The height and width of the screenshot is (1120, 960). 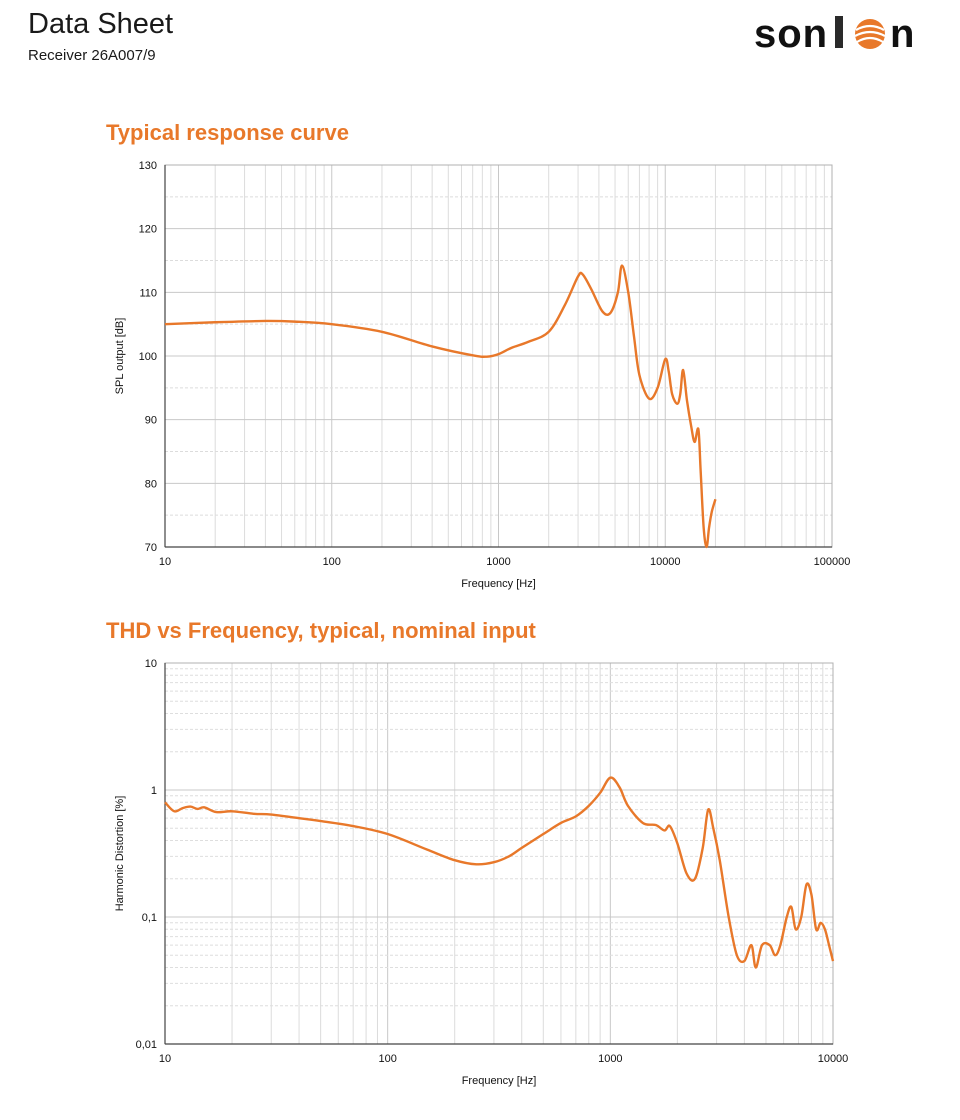 What do you see at coordinates (154, 791) in the screenshot?
I see `y-tick-label: 1` at bounding box center [154, 791].